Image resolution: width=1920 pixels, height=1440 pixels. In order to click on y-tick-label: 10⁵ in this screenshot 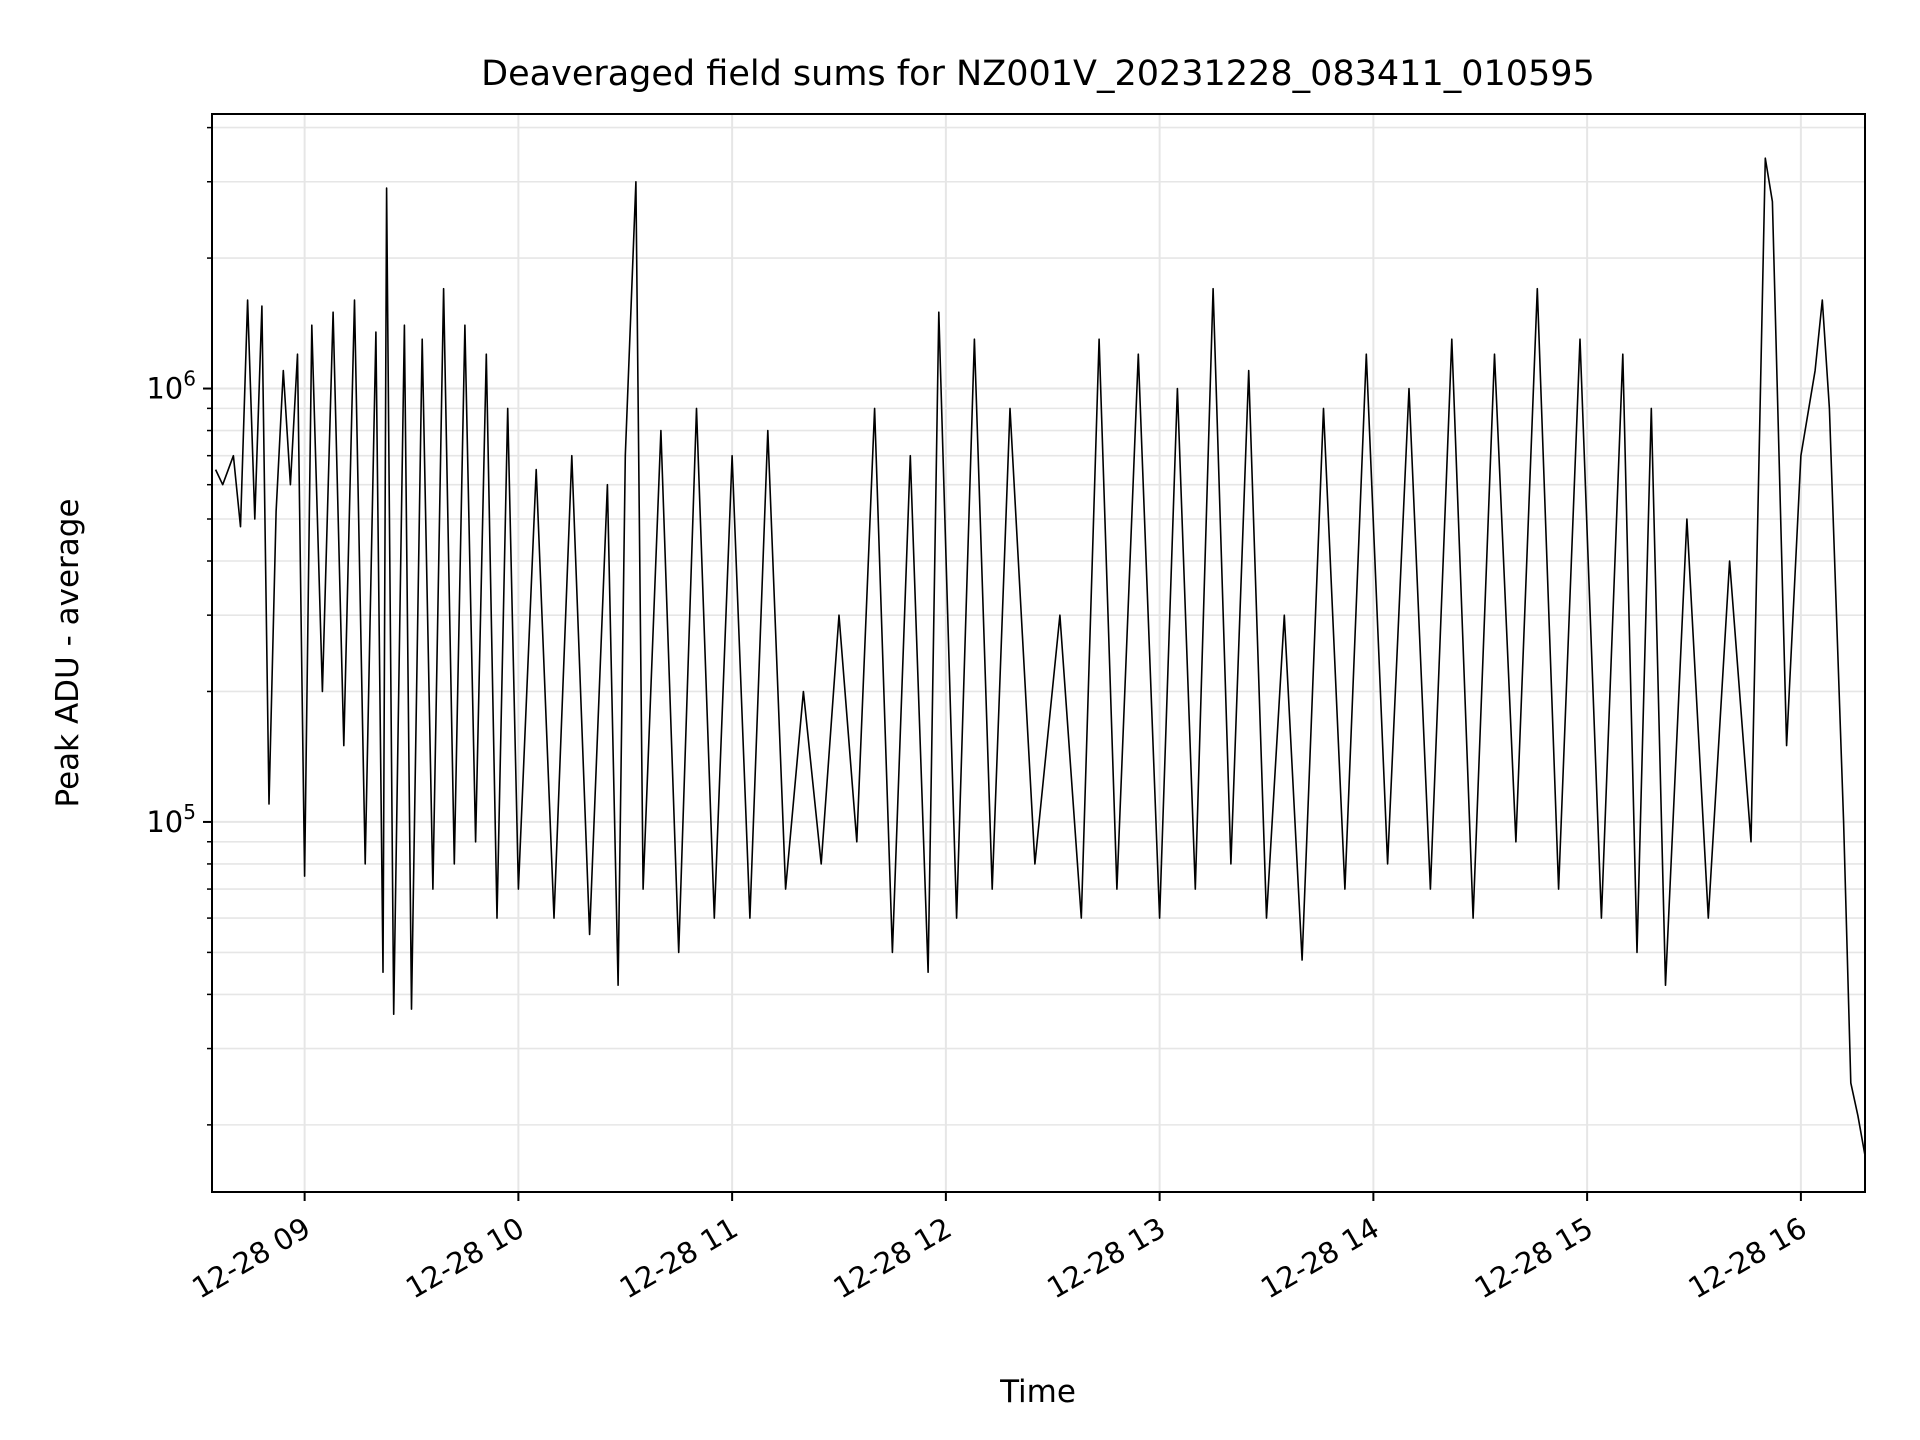, I will do `click(171, 819)`.